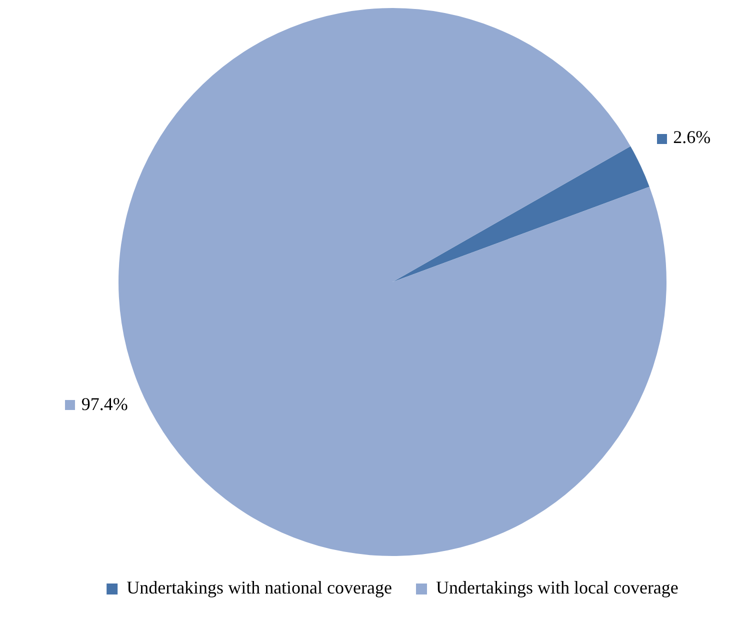  I want to click on data-label: 2.6%, so click(692, 137).